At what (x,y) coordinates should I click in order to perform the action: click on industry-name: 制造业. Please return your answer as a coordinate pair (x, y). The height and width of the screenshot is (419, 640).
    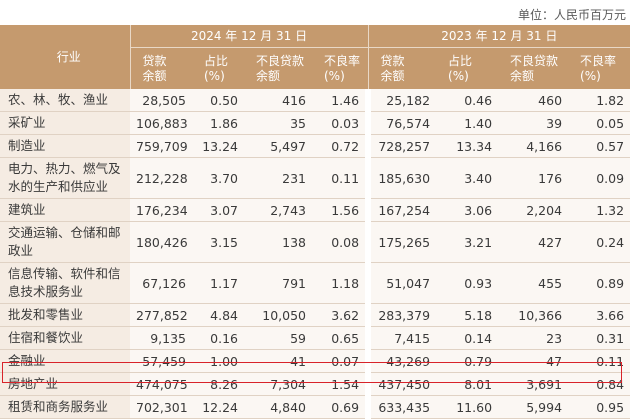
    Looking at the image, I should click on (65, 146).